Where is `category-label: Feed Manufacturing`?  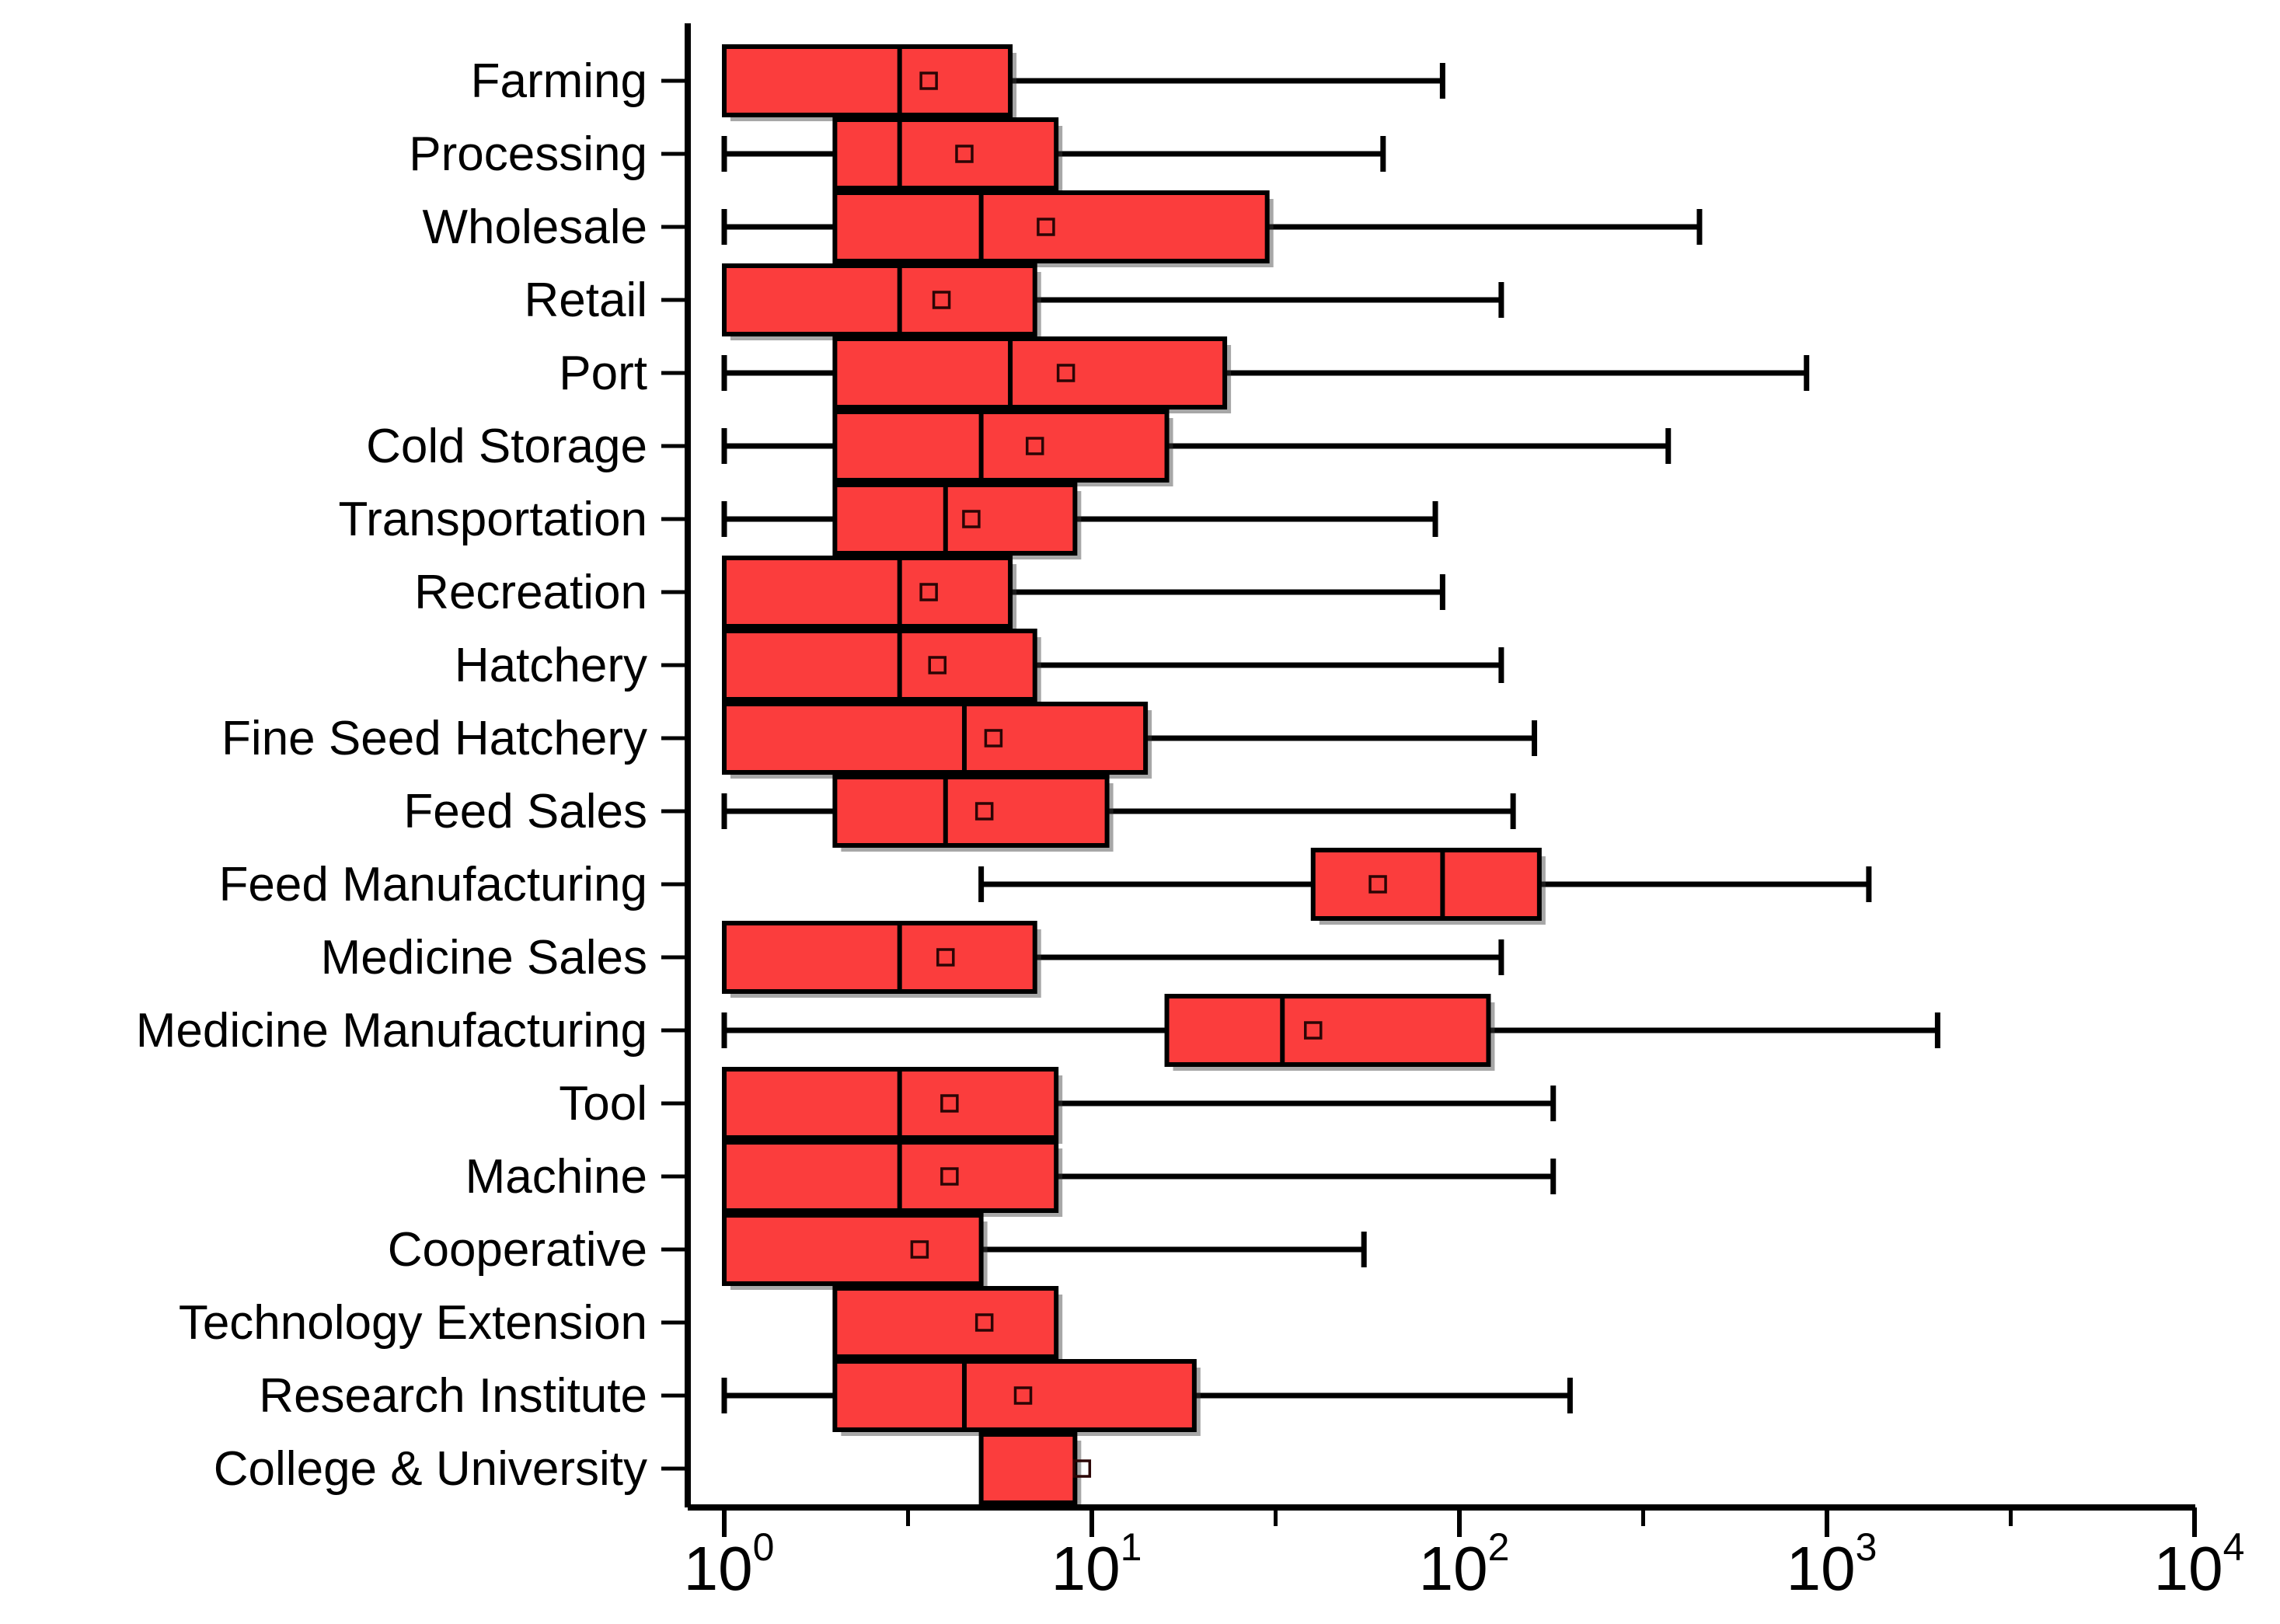
category-label: Feed Manufacturing is located at coordinates (433, 884).